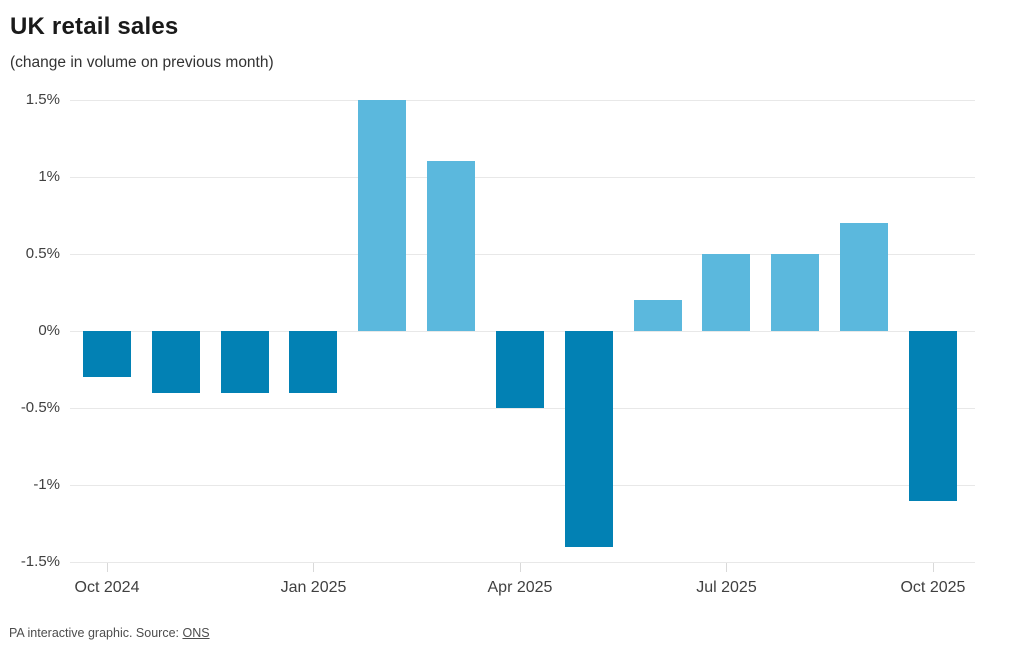  Describe the element at coordinates (107, 354) in the screenshot. I see `chart-bar-oct-2024` at that location.